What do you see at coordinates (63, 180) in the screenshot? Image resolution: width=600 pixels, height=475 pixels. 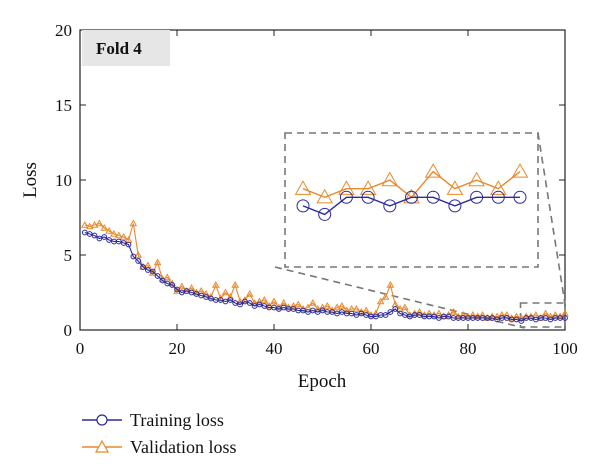 I see `y-tick-label: 10` at bounding box center [63, 180].